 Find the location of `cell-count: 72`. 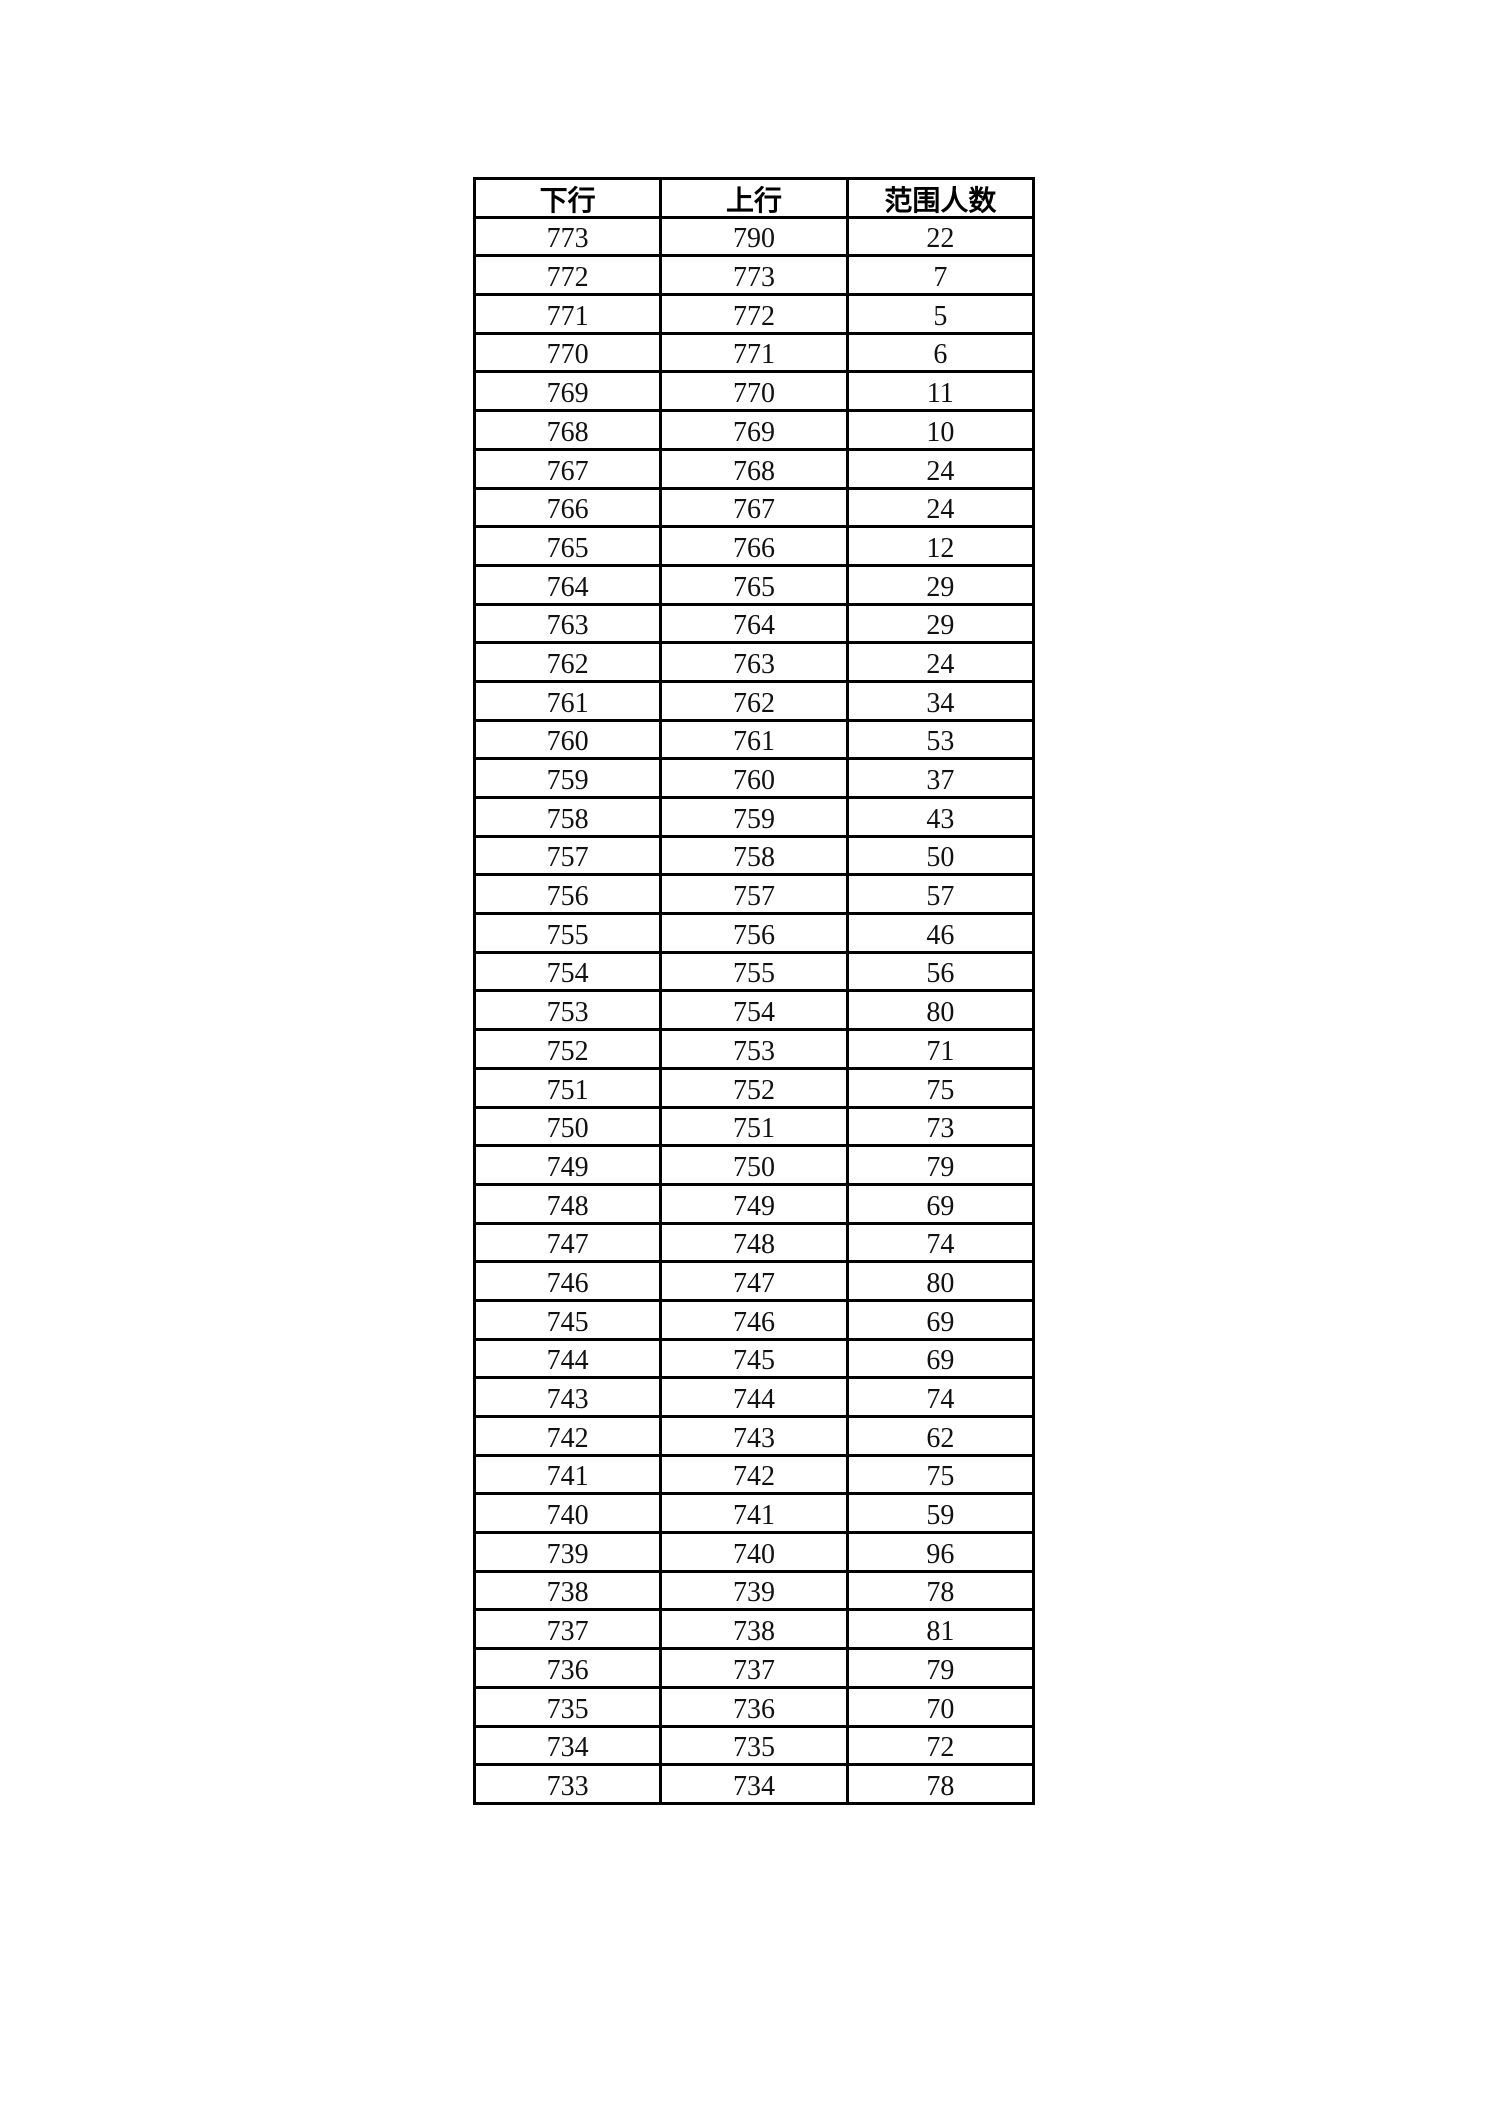

cell-count: 72 is located at coordinates (940, 1745).